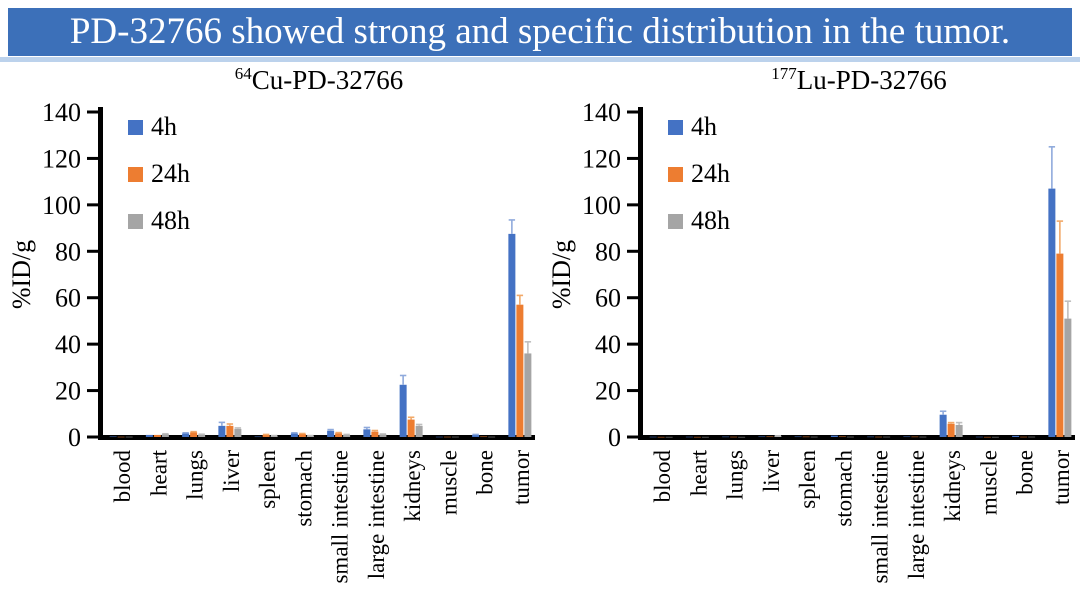 The width and height of the screenshot is (1080, 608). Describe the element at coordinates (121, 437) in the screenshot. I see `bar-blood-24h` at that location.